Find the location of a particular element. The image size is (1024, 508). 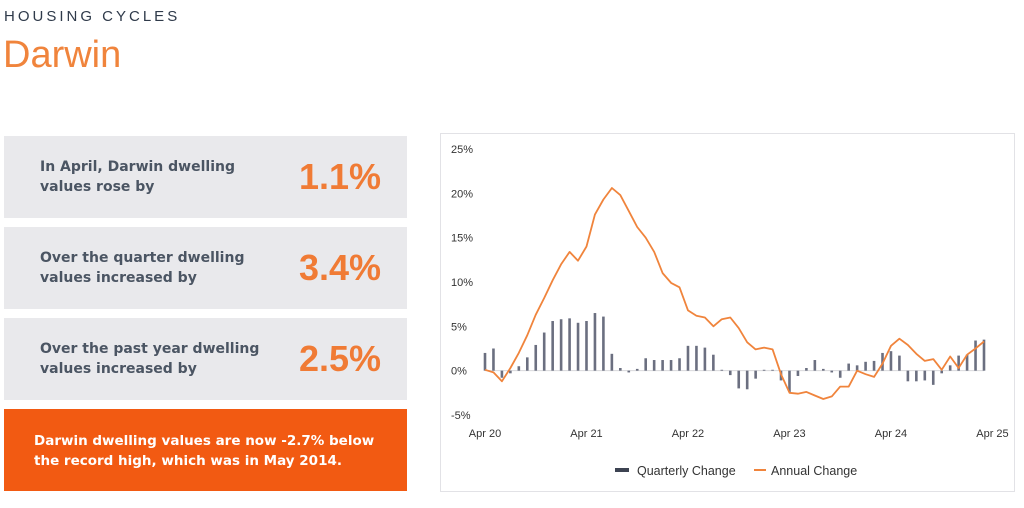

stat-card-quarter-value: 3.4% is located at coordinates (339, 267).